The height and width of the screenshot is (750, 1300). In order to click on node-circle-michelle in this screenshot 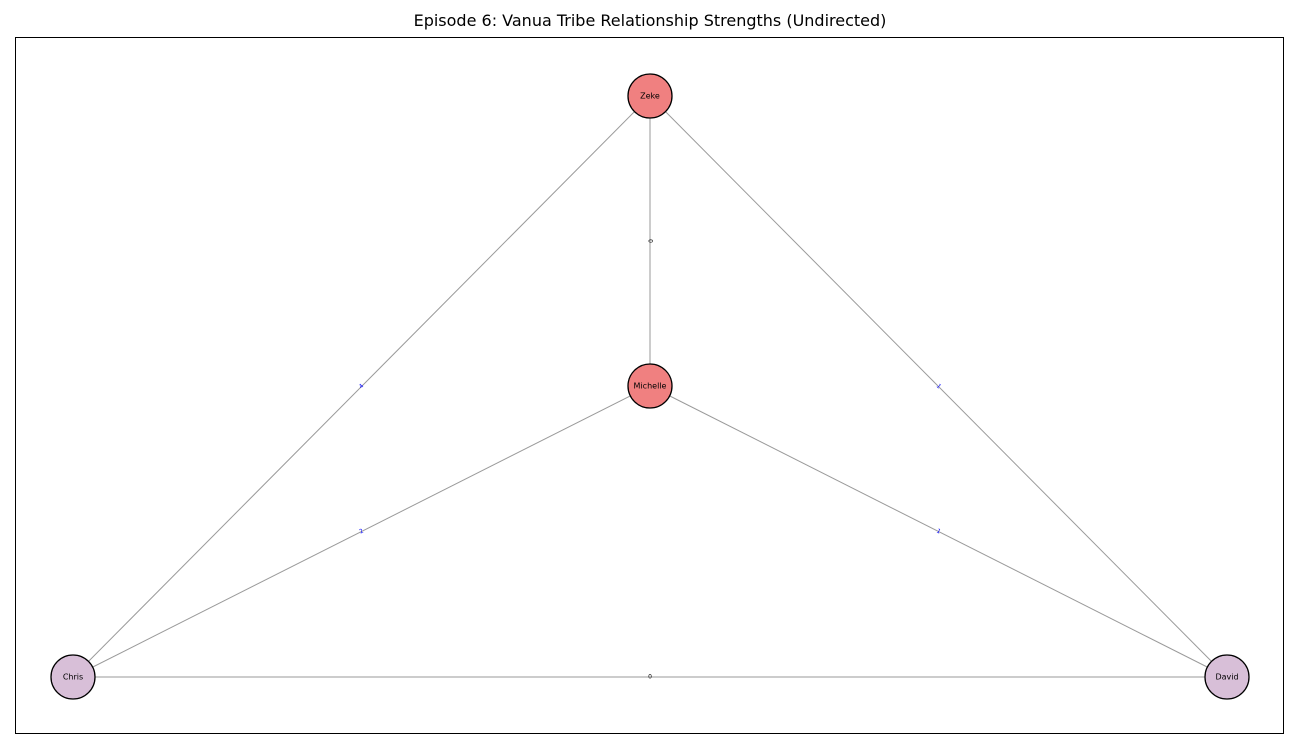, I will do `click(650, 386)`.